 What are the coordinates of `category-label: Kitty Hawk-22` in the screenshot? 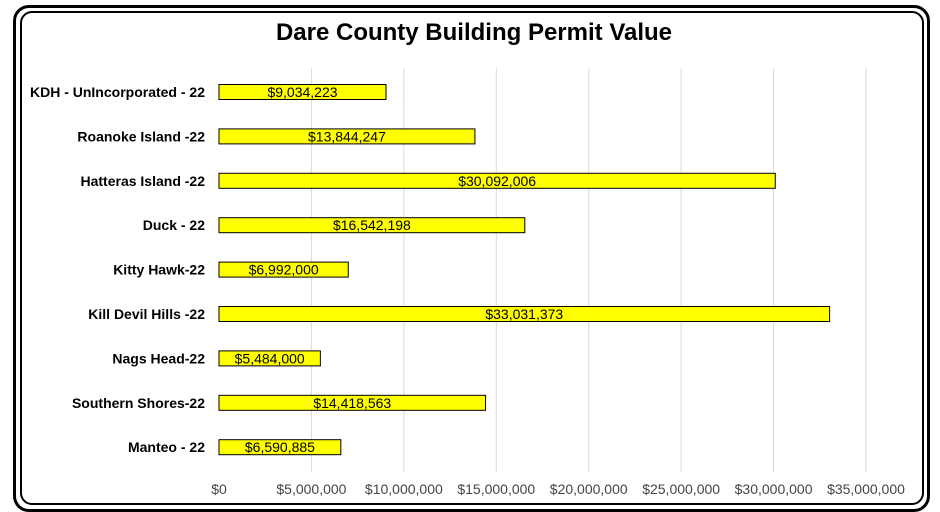 It's located at (159, 270).